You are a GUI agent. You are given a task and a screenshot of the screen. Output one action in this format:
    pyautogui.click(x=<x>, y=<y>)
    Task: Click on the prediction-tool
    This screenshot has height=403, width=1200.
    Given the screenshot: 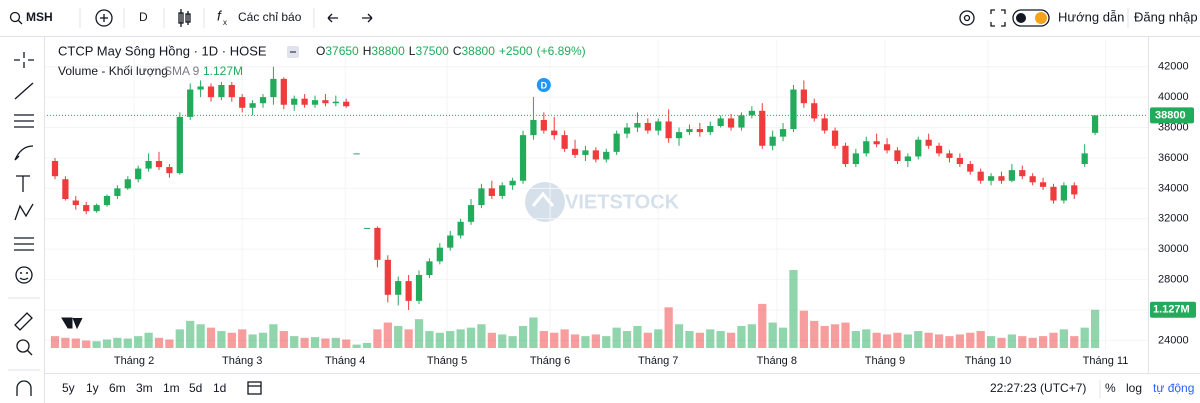 What is the action you would take?
    pyautogui.click(x=24, y=244)
    